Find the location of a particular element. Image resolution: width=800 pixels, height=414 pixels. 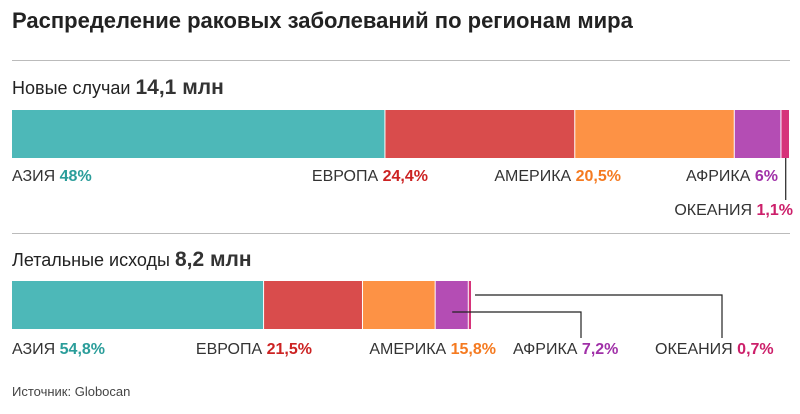

new-cases-label: Новые случаи is located at coordinates (71, 88).